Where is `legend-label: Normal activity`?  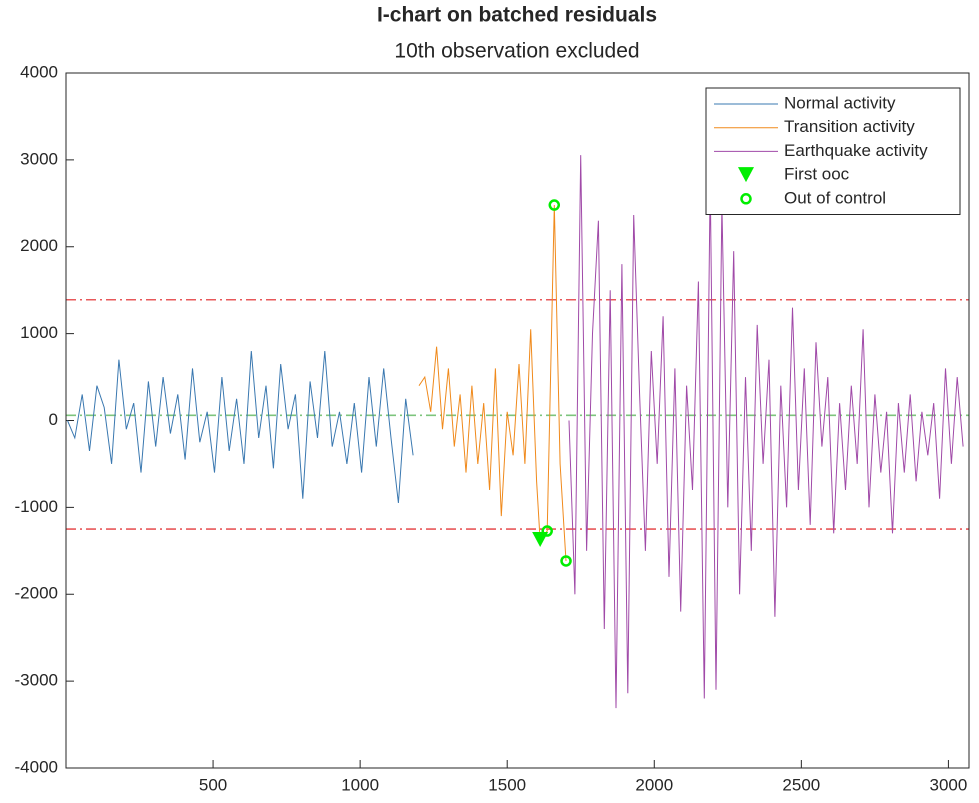 legend-label: Normal activity is located at coordinates (840, 102).